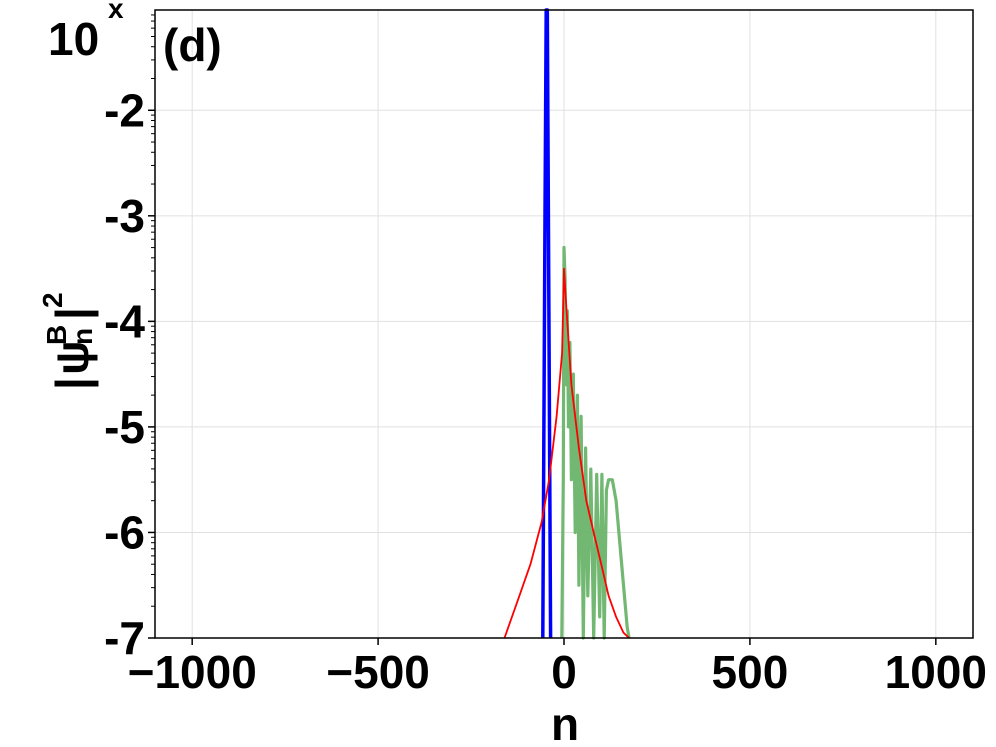  What do you see at coordinates (82, 336) in the screenshot?
I see `svg-text: n` at bounding box center [82, 336].